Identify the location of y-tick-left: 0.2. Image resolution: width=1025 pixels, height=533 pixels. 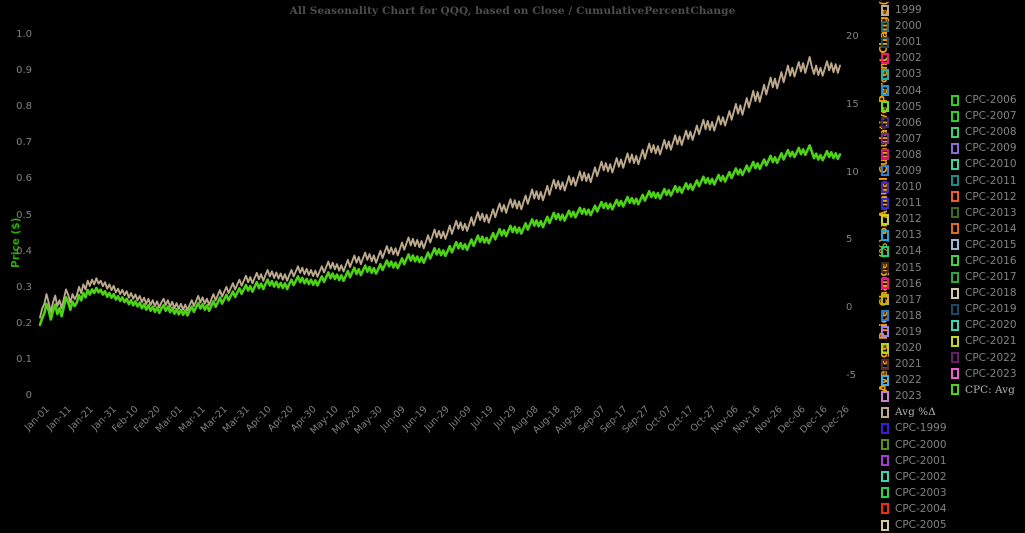
(24, 323).